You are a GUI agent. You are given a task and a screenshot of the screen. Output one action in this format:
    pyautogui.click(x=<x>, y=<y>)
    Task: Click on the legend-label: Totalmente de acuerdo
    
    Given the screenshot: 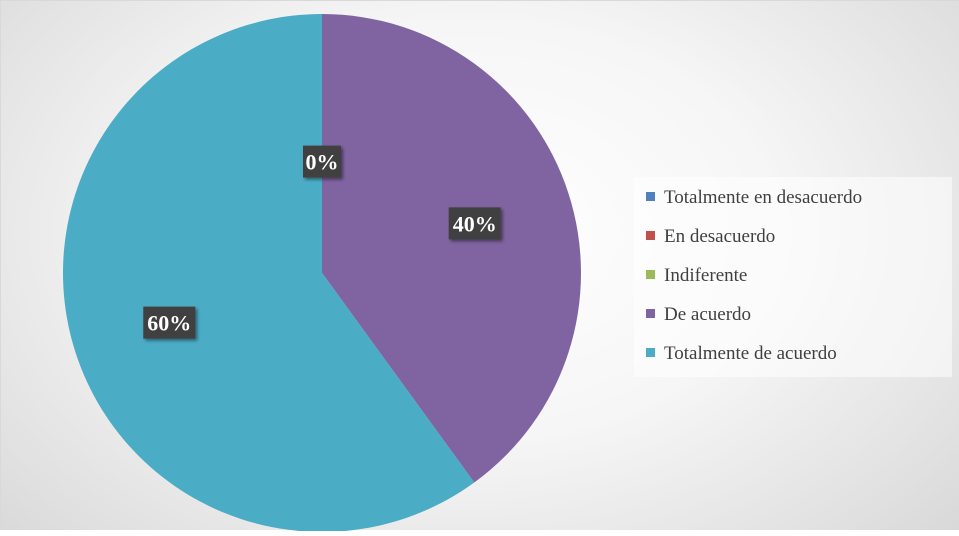 What is the action you would take?
    pyautogui.click(x=750, y=353)
    